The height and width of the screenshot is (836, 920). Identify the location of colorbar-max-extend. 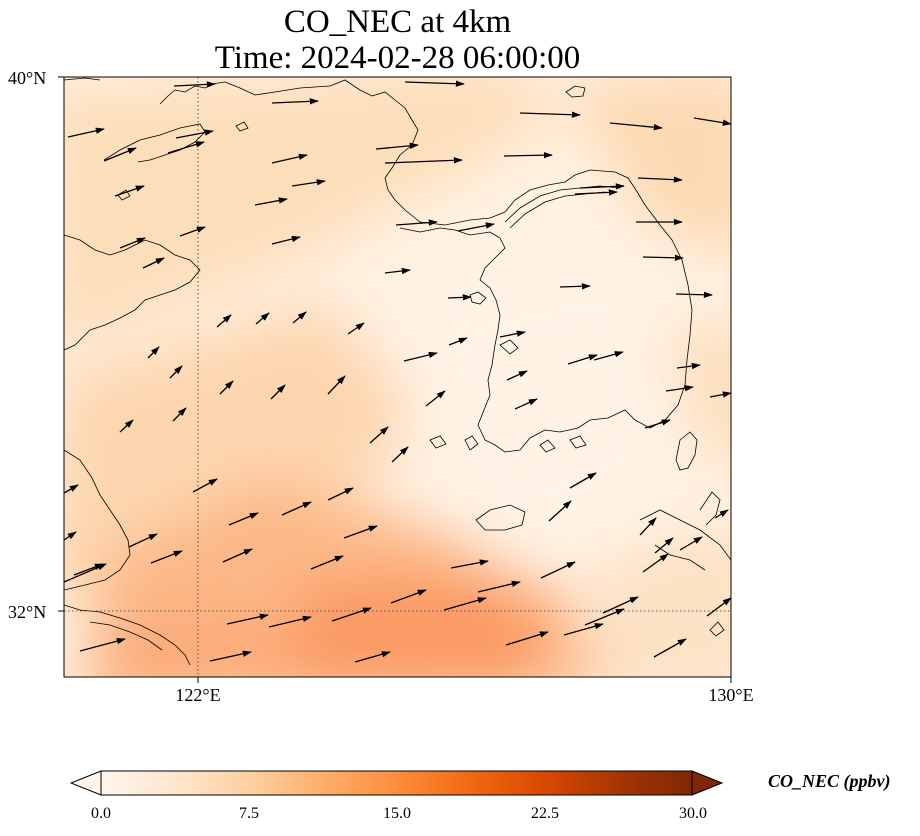
(707, 783).